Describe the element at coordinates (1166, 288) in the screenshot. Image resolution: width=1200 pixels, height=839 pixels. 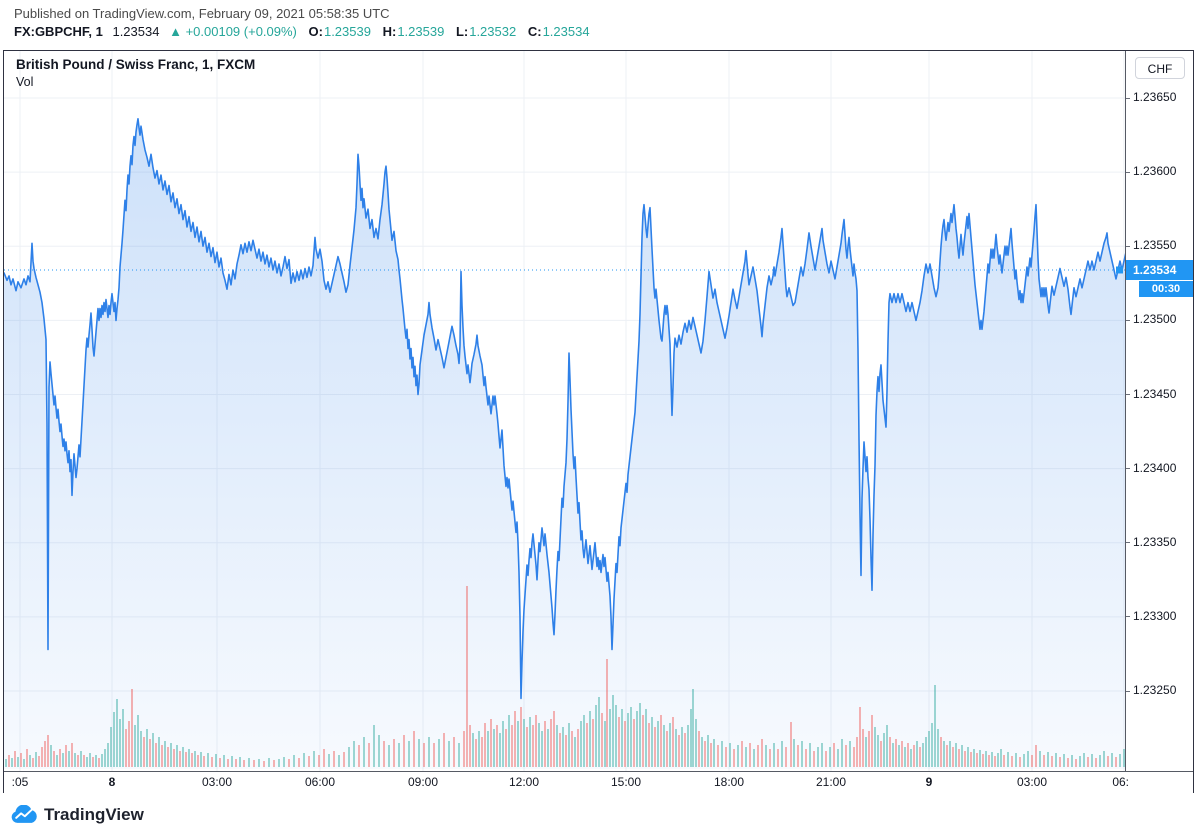
I see `countdown-label: 00:30` at that location.